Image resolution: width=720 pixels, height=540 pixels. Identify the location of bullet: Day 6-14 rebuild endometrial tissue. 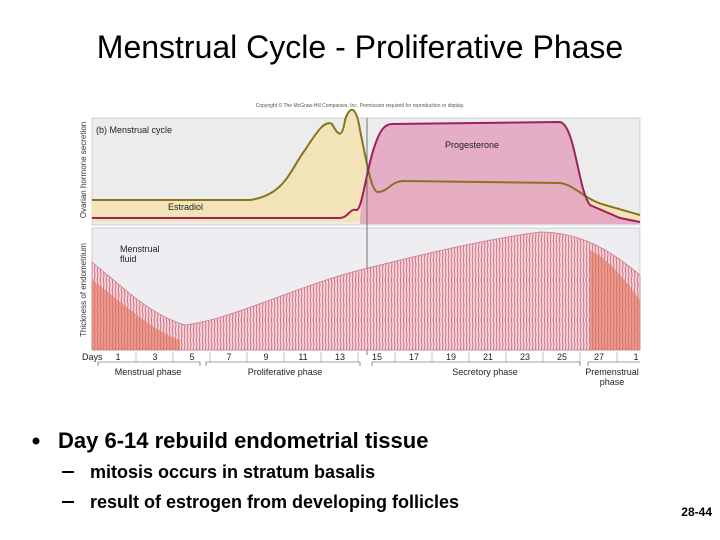
(243, 440).